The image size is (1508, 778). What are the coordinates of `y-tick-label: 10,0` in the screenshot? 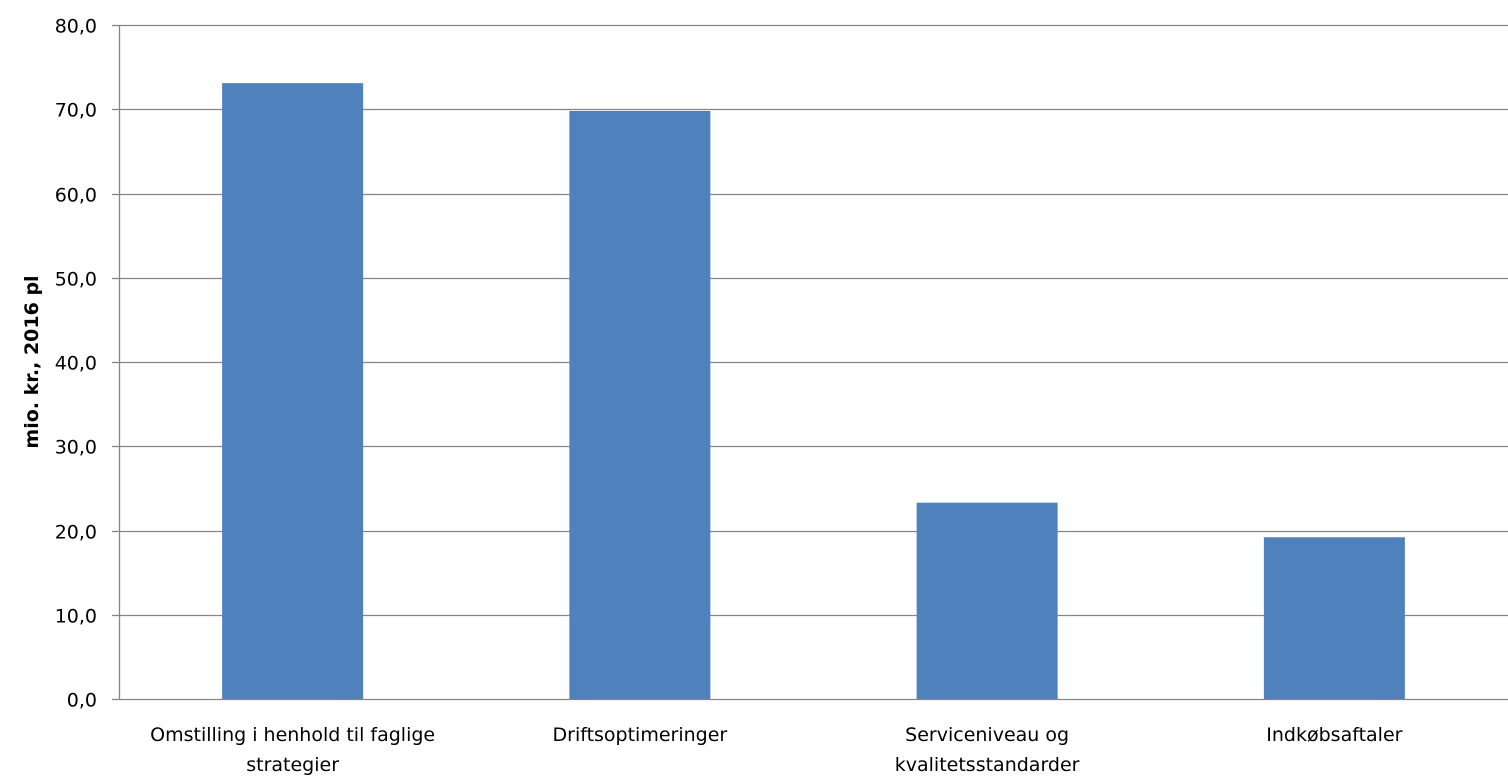 It's located at (76, 617).